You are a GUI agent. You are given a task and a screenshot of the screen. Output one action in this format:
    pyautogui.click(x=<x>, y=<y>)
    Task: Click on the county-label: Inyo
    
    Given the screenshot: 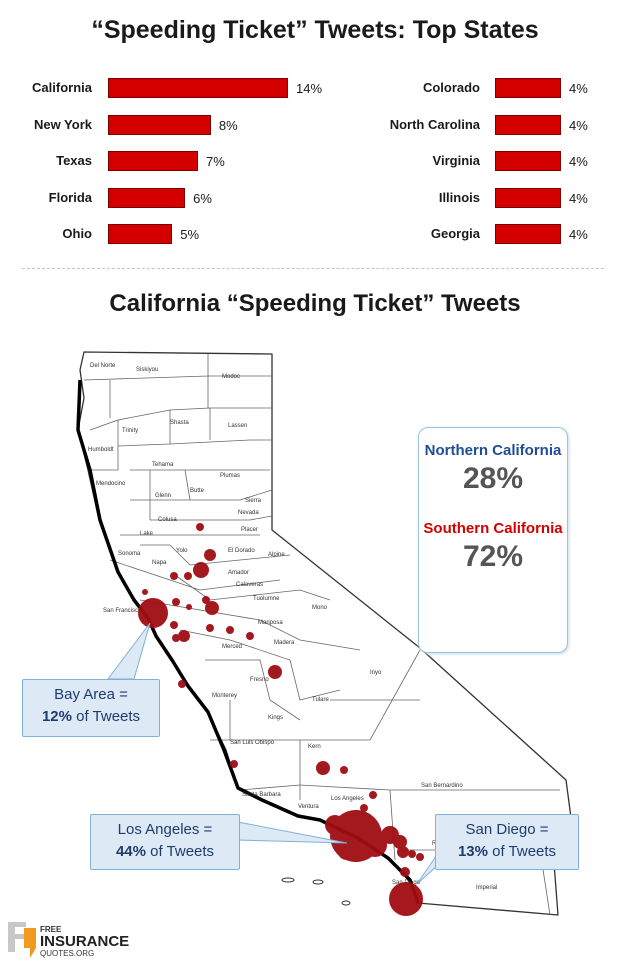 What is the action you would take?
    pyautogui.click(x=376, y=673)
    